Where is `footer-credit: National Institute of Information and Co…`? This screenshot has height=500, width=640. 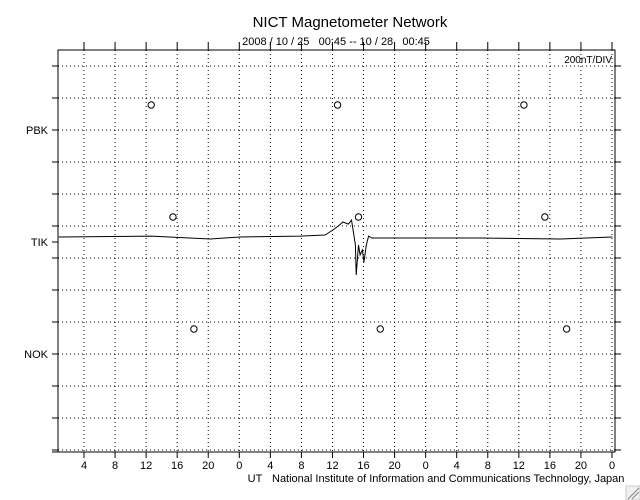 footer-credit: National Institute of Information and Co… is located at coordinates (448, 479).